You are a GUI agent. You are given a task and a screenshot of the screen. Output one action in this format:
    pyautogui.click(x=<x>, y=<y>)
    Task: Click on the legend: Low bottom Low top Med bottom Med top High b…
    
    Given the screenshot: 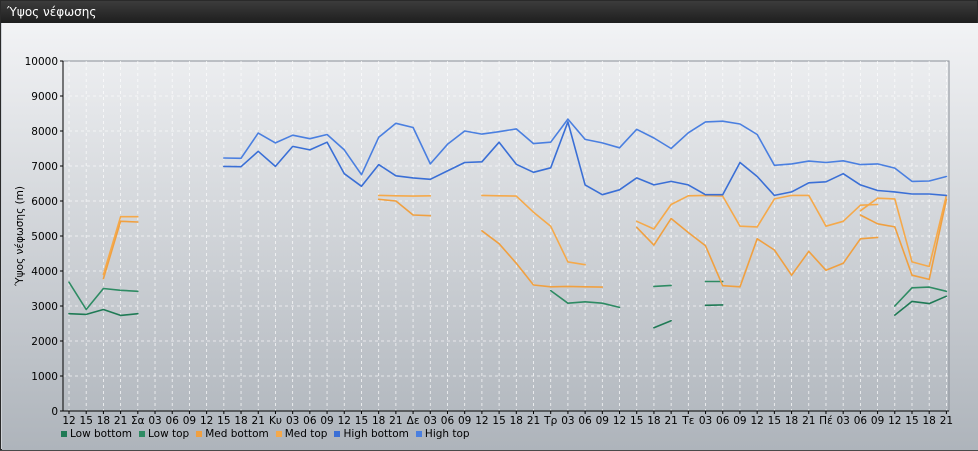 What is the action you would take?
    pyautogui.click(x=265, y=434)
    